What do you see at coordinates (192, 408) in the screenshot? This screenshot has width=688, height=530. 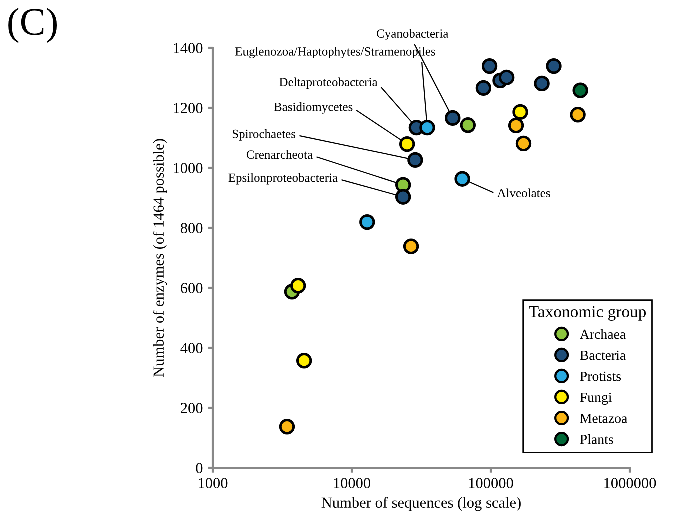 I see `y-tick-label: 200` at bounding box center [192, 408].